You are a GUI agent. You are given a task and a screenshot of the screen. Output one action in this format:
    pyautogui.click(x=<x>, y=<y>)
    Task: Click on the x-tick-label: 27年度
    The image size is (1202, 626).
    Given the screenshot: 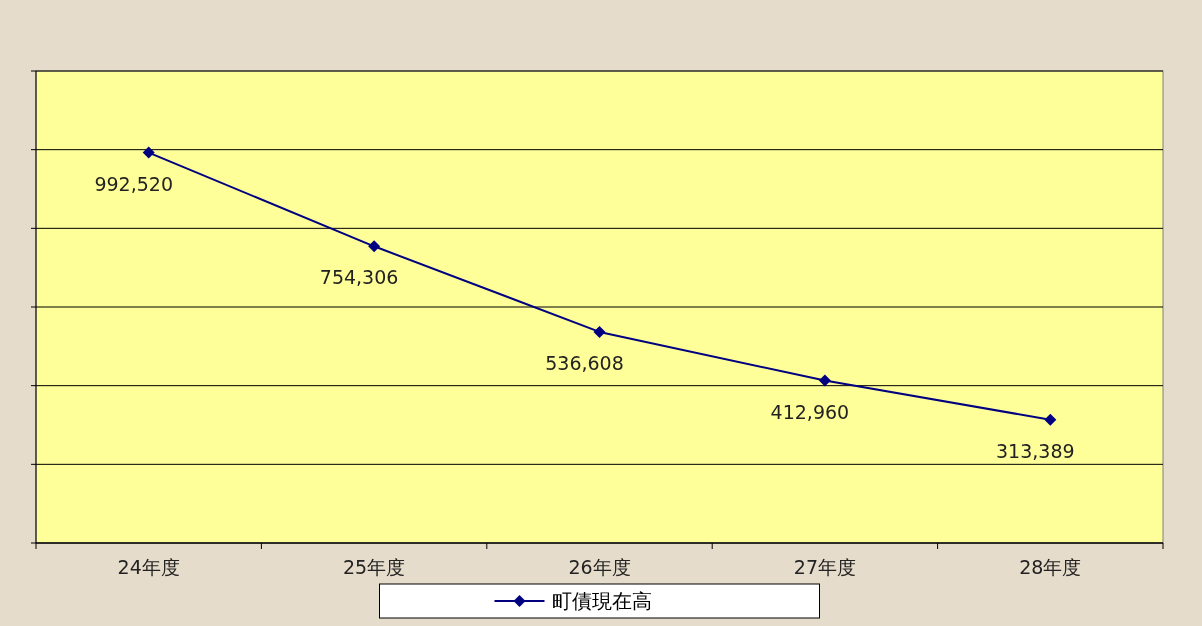 What is the action you would take?
    pyautogui.click(x=824, y=567)
    